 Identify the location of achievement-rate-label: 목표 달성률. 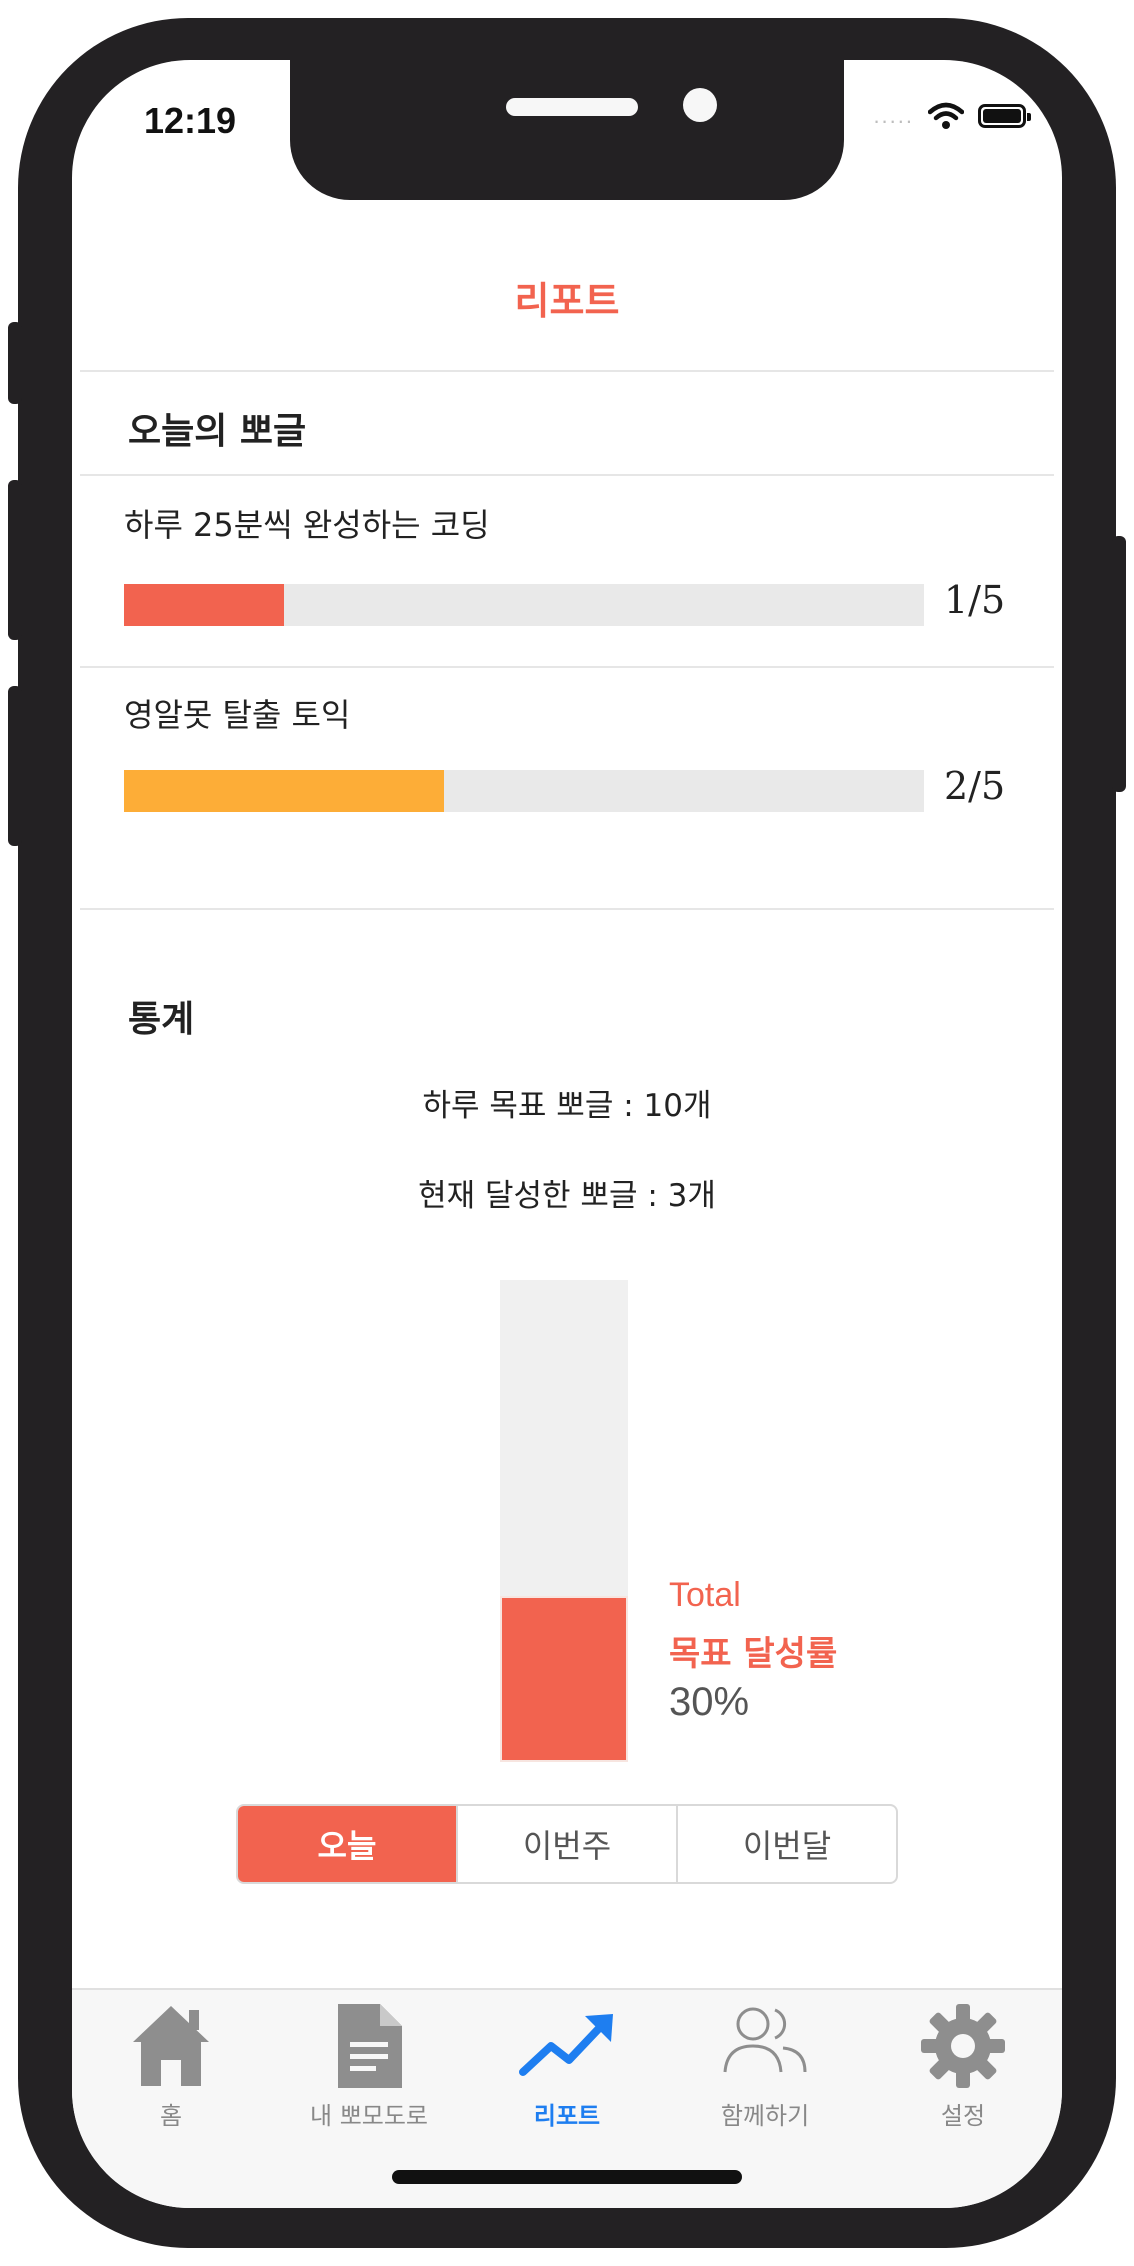
(753, 1654).